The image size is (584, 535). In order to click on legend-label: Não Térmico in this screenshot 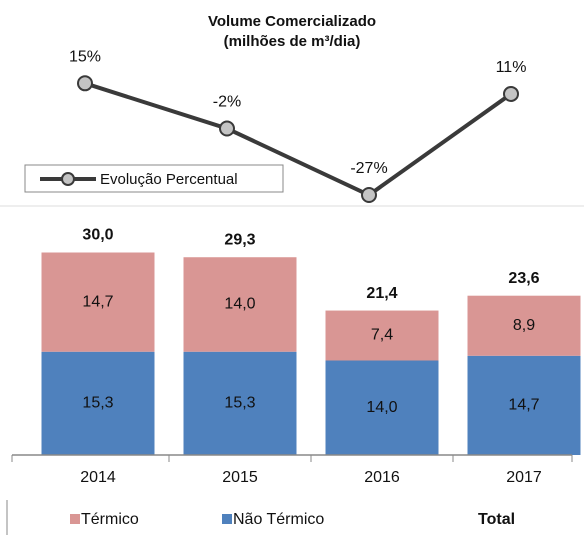, I will do `click(278, 519)`.